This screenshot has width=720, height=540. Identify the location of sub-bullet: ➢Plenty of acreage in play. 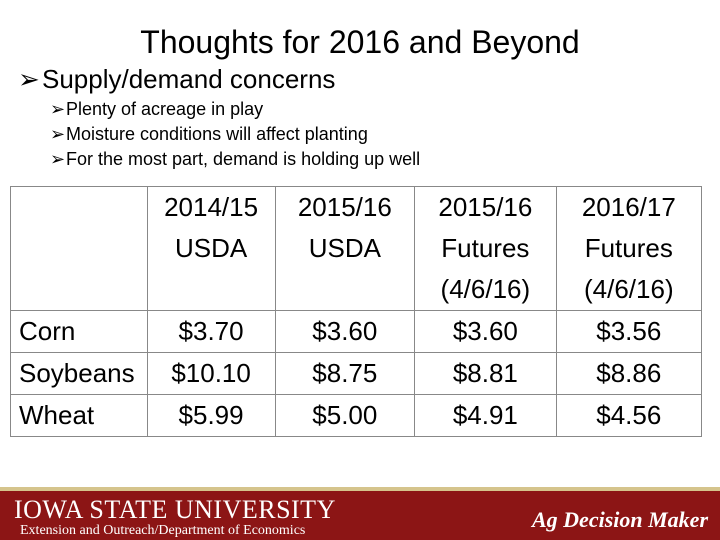
(156, 109).